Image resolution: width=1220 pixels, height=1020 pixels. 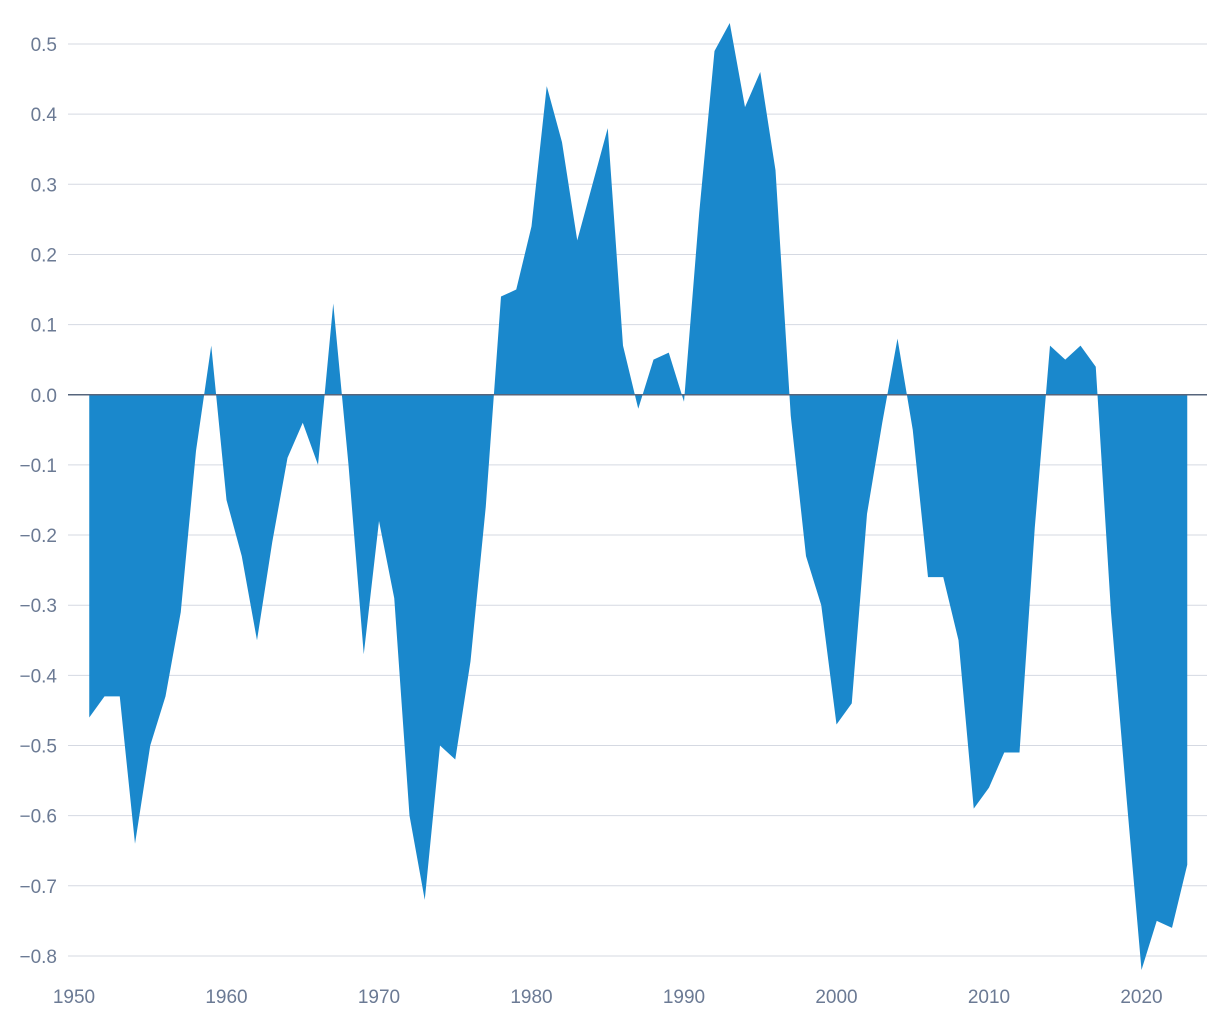 I want to click on x-tick-label: 1950, so click(x=74, y=997).